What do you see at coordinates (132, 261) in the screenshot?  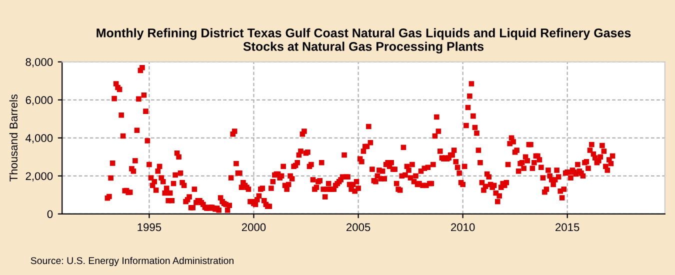 I see `source-note: Source: U.S. Energy Information Administration` at bounding box center [132, 261].